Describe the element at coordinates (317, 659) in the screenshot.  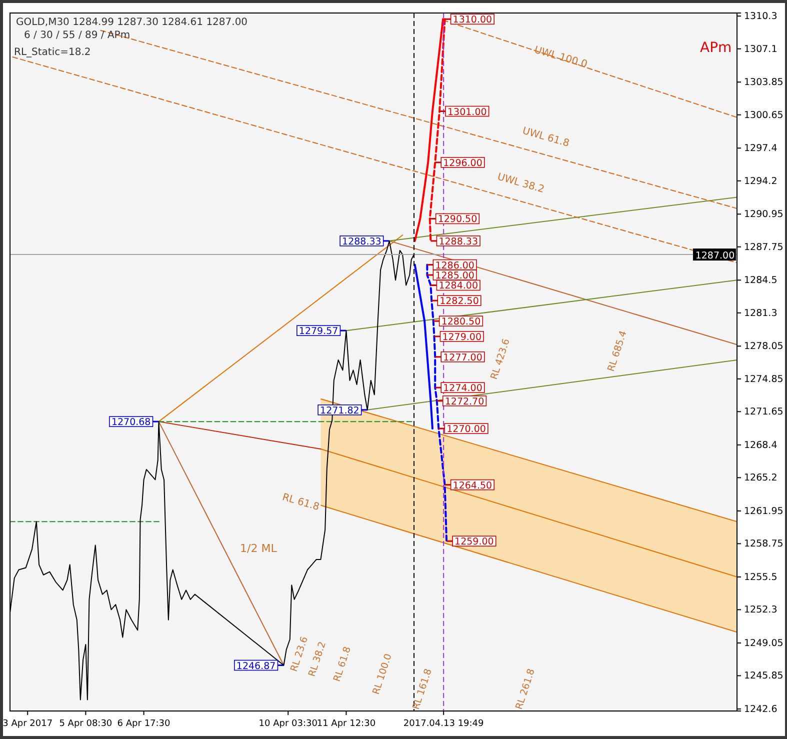
I see `annotation: RL 38.2` at that location.